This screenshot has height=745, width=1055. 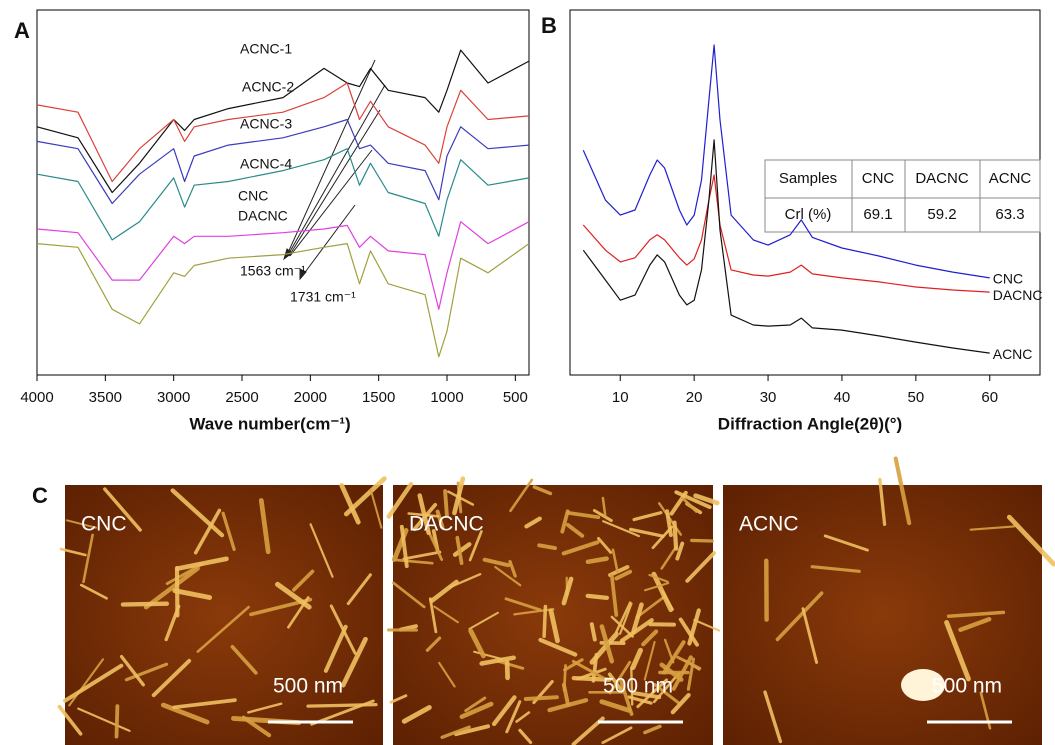 I want to click on x-tick-label: 500, so click(x=515, y=397).